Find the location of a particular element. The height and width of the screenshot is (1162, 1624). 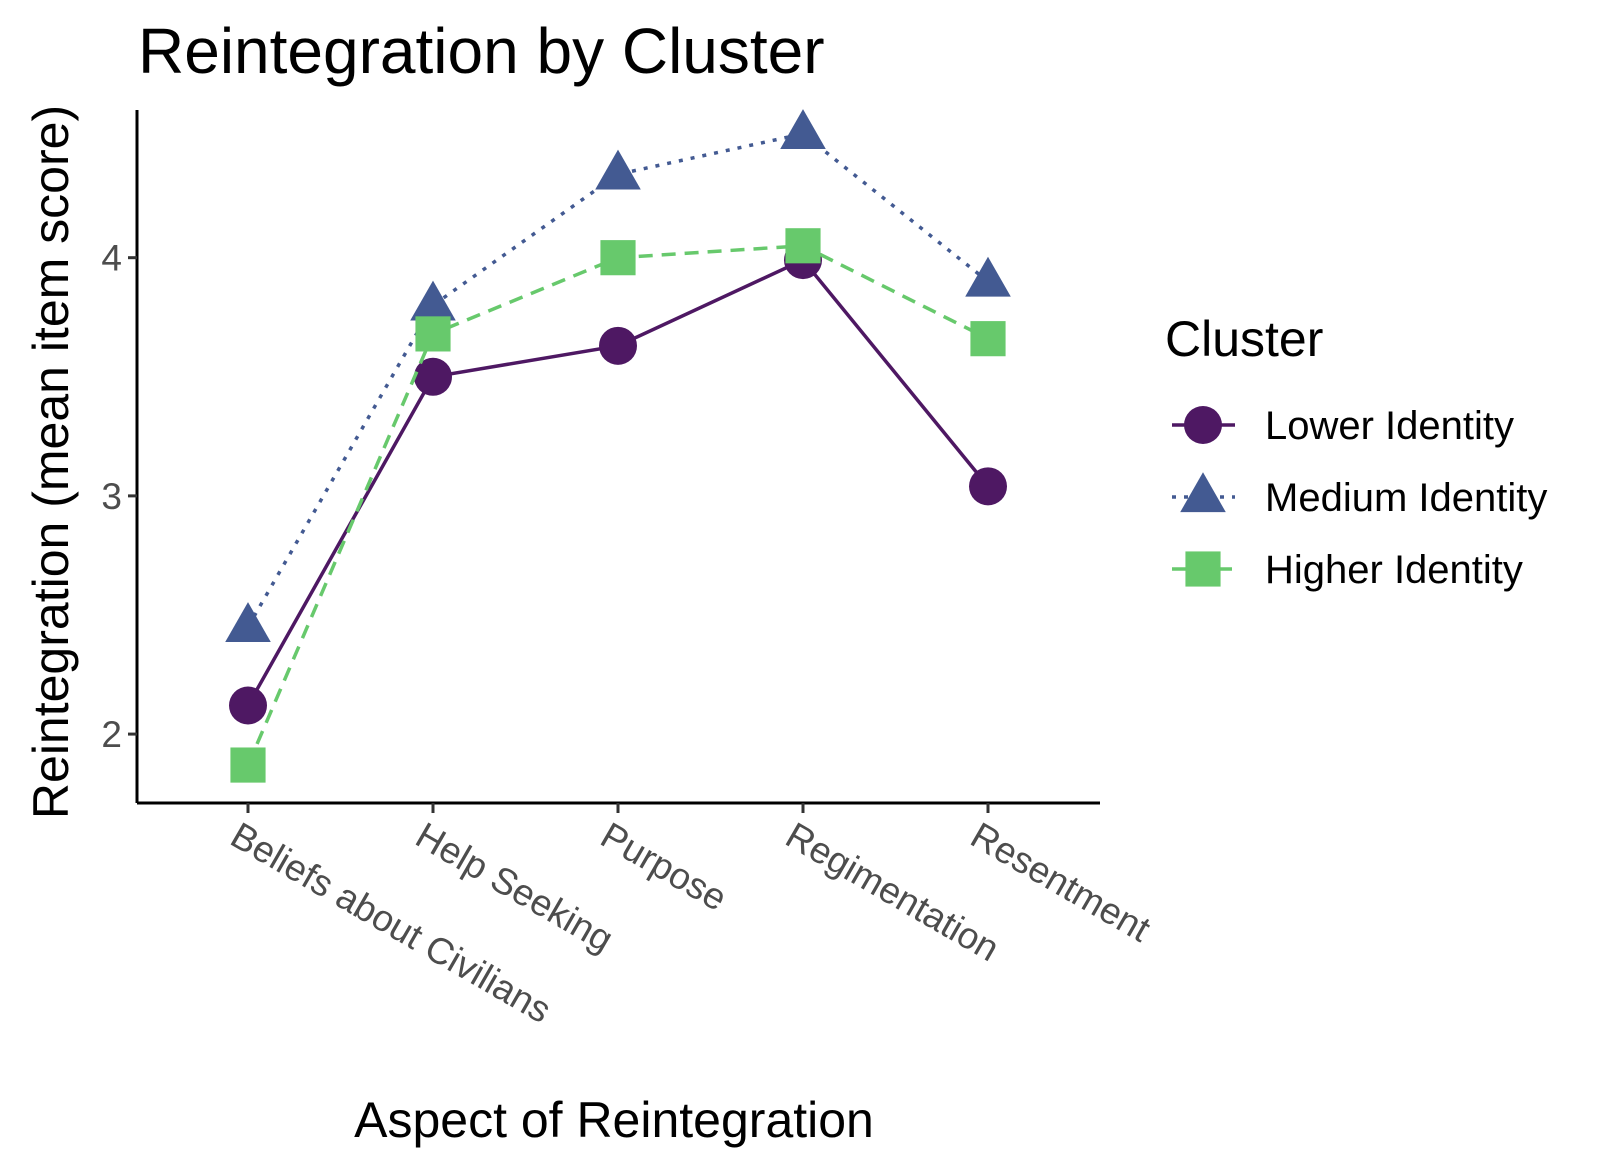

legend-label: Medium Identity is located at coordinates (1406, 498).